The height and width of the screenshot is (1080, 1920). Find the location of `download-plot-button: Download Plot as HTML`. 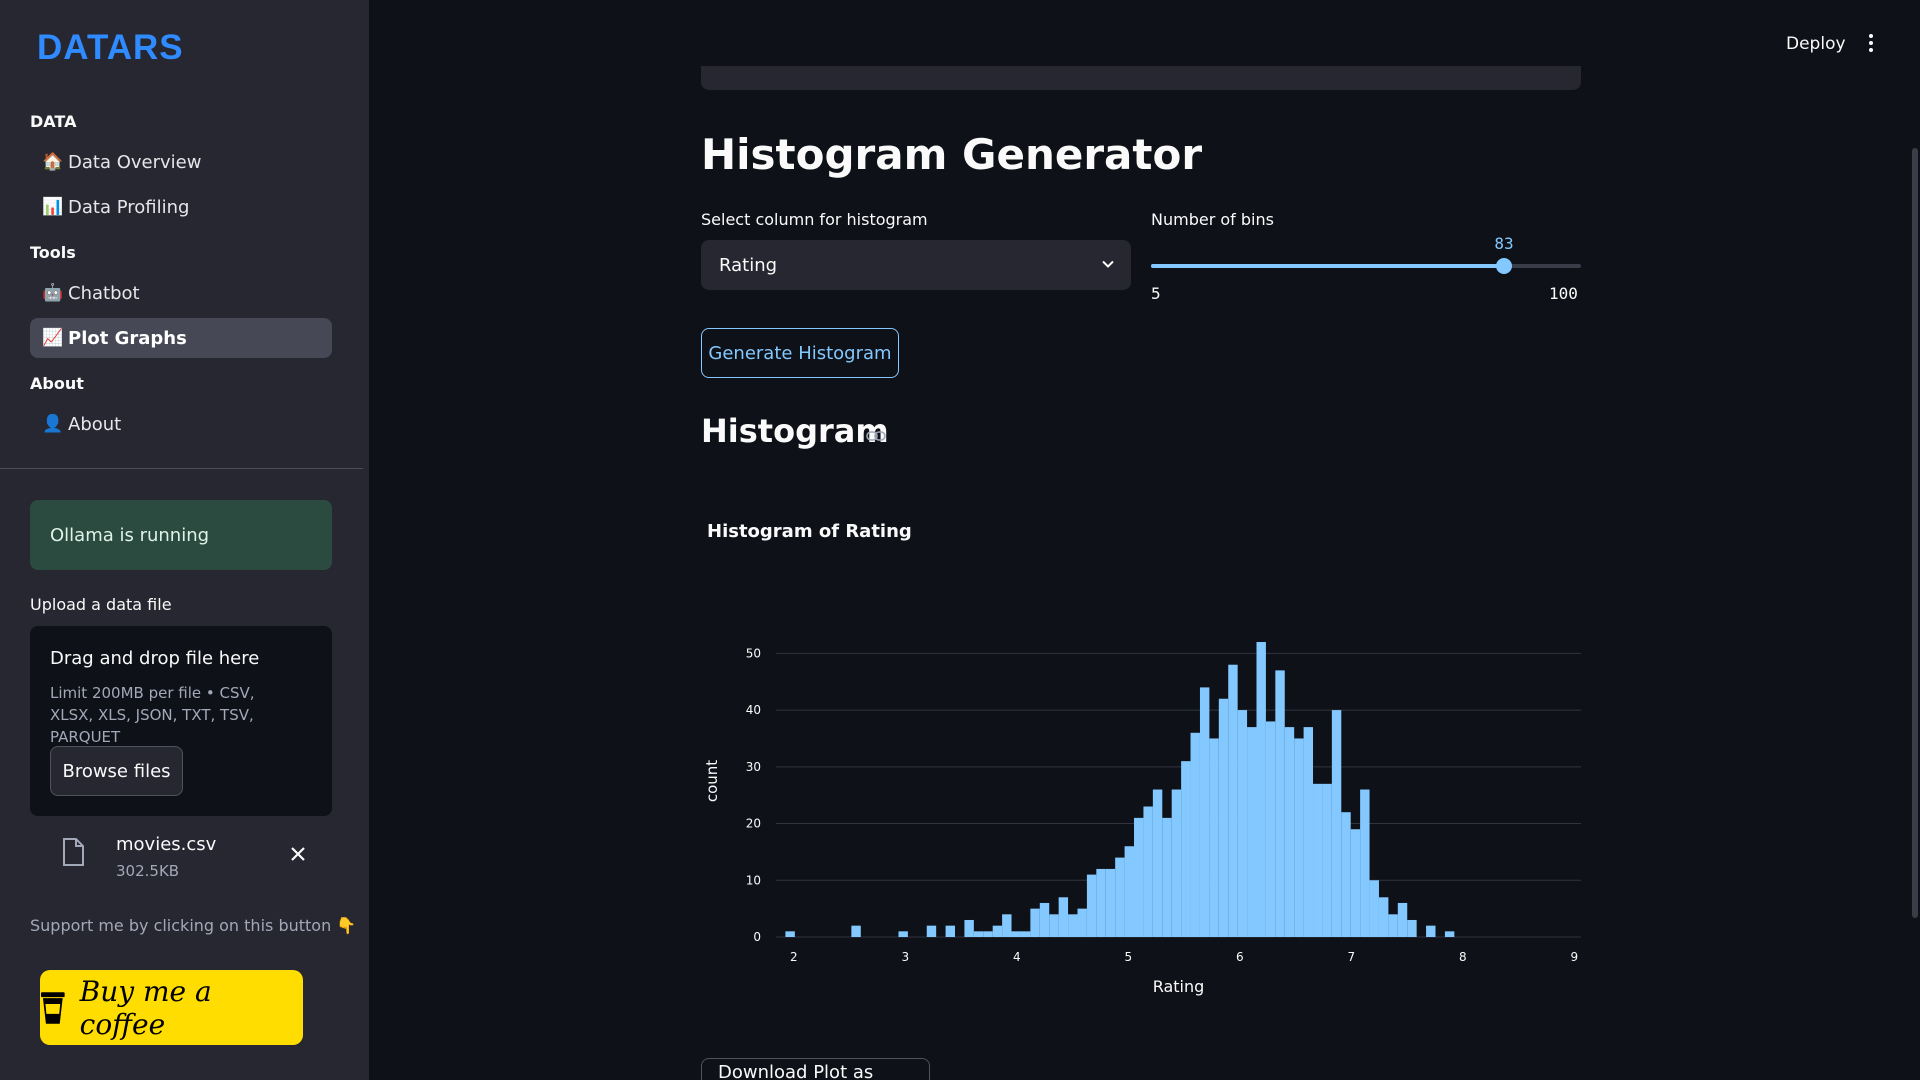

download-plot-button: Download Plot as HTML is located at coordinates (815, 1069).